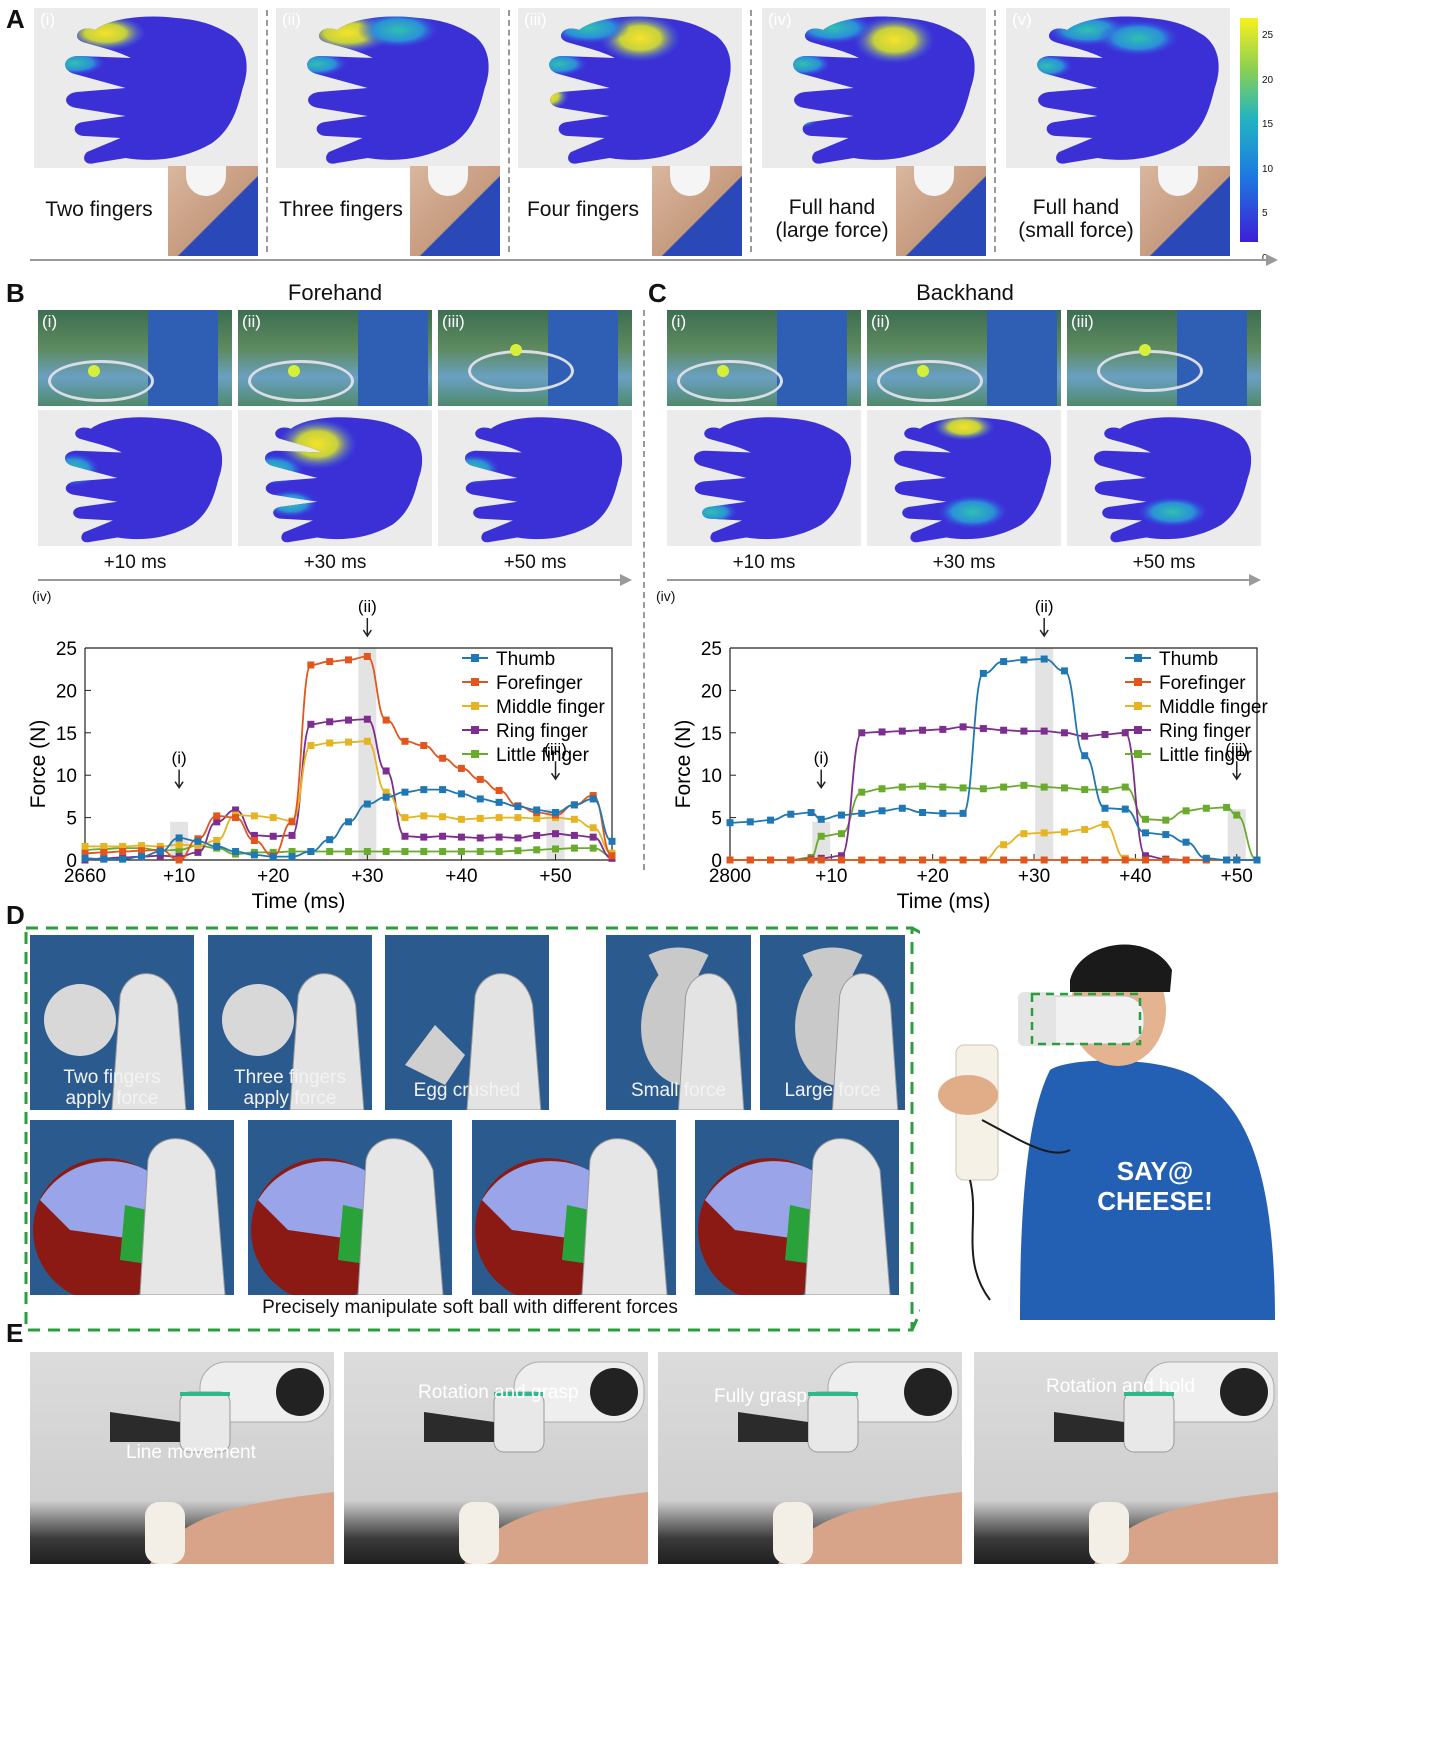 The image size is (1430, 1752). Describe the element at coordinates (99, 209) in the screenshot. I see `caption-a-1: Two fingers` at that location.